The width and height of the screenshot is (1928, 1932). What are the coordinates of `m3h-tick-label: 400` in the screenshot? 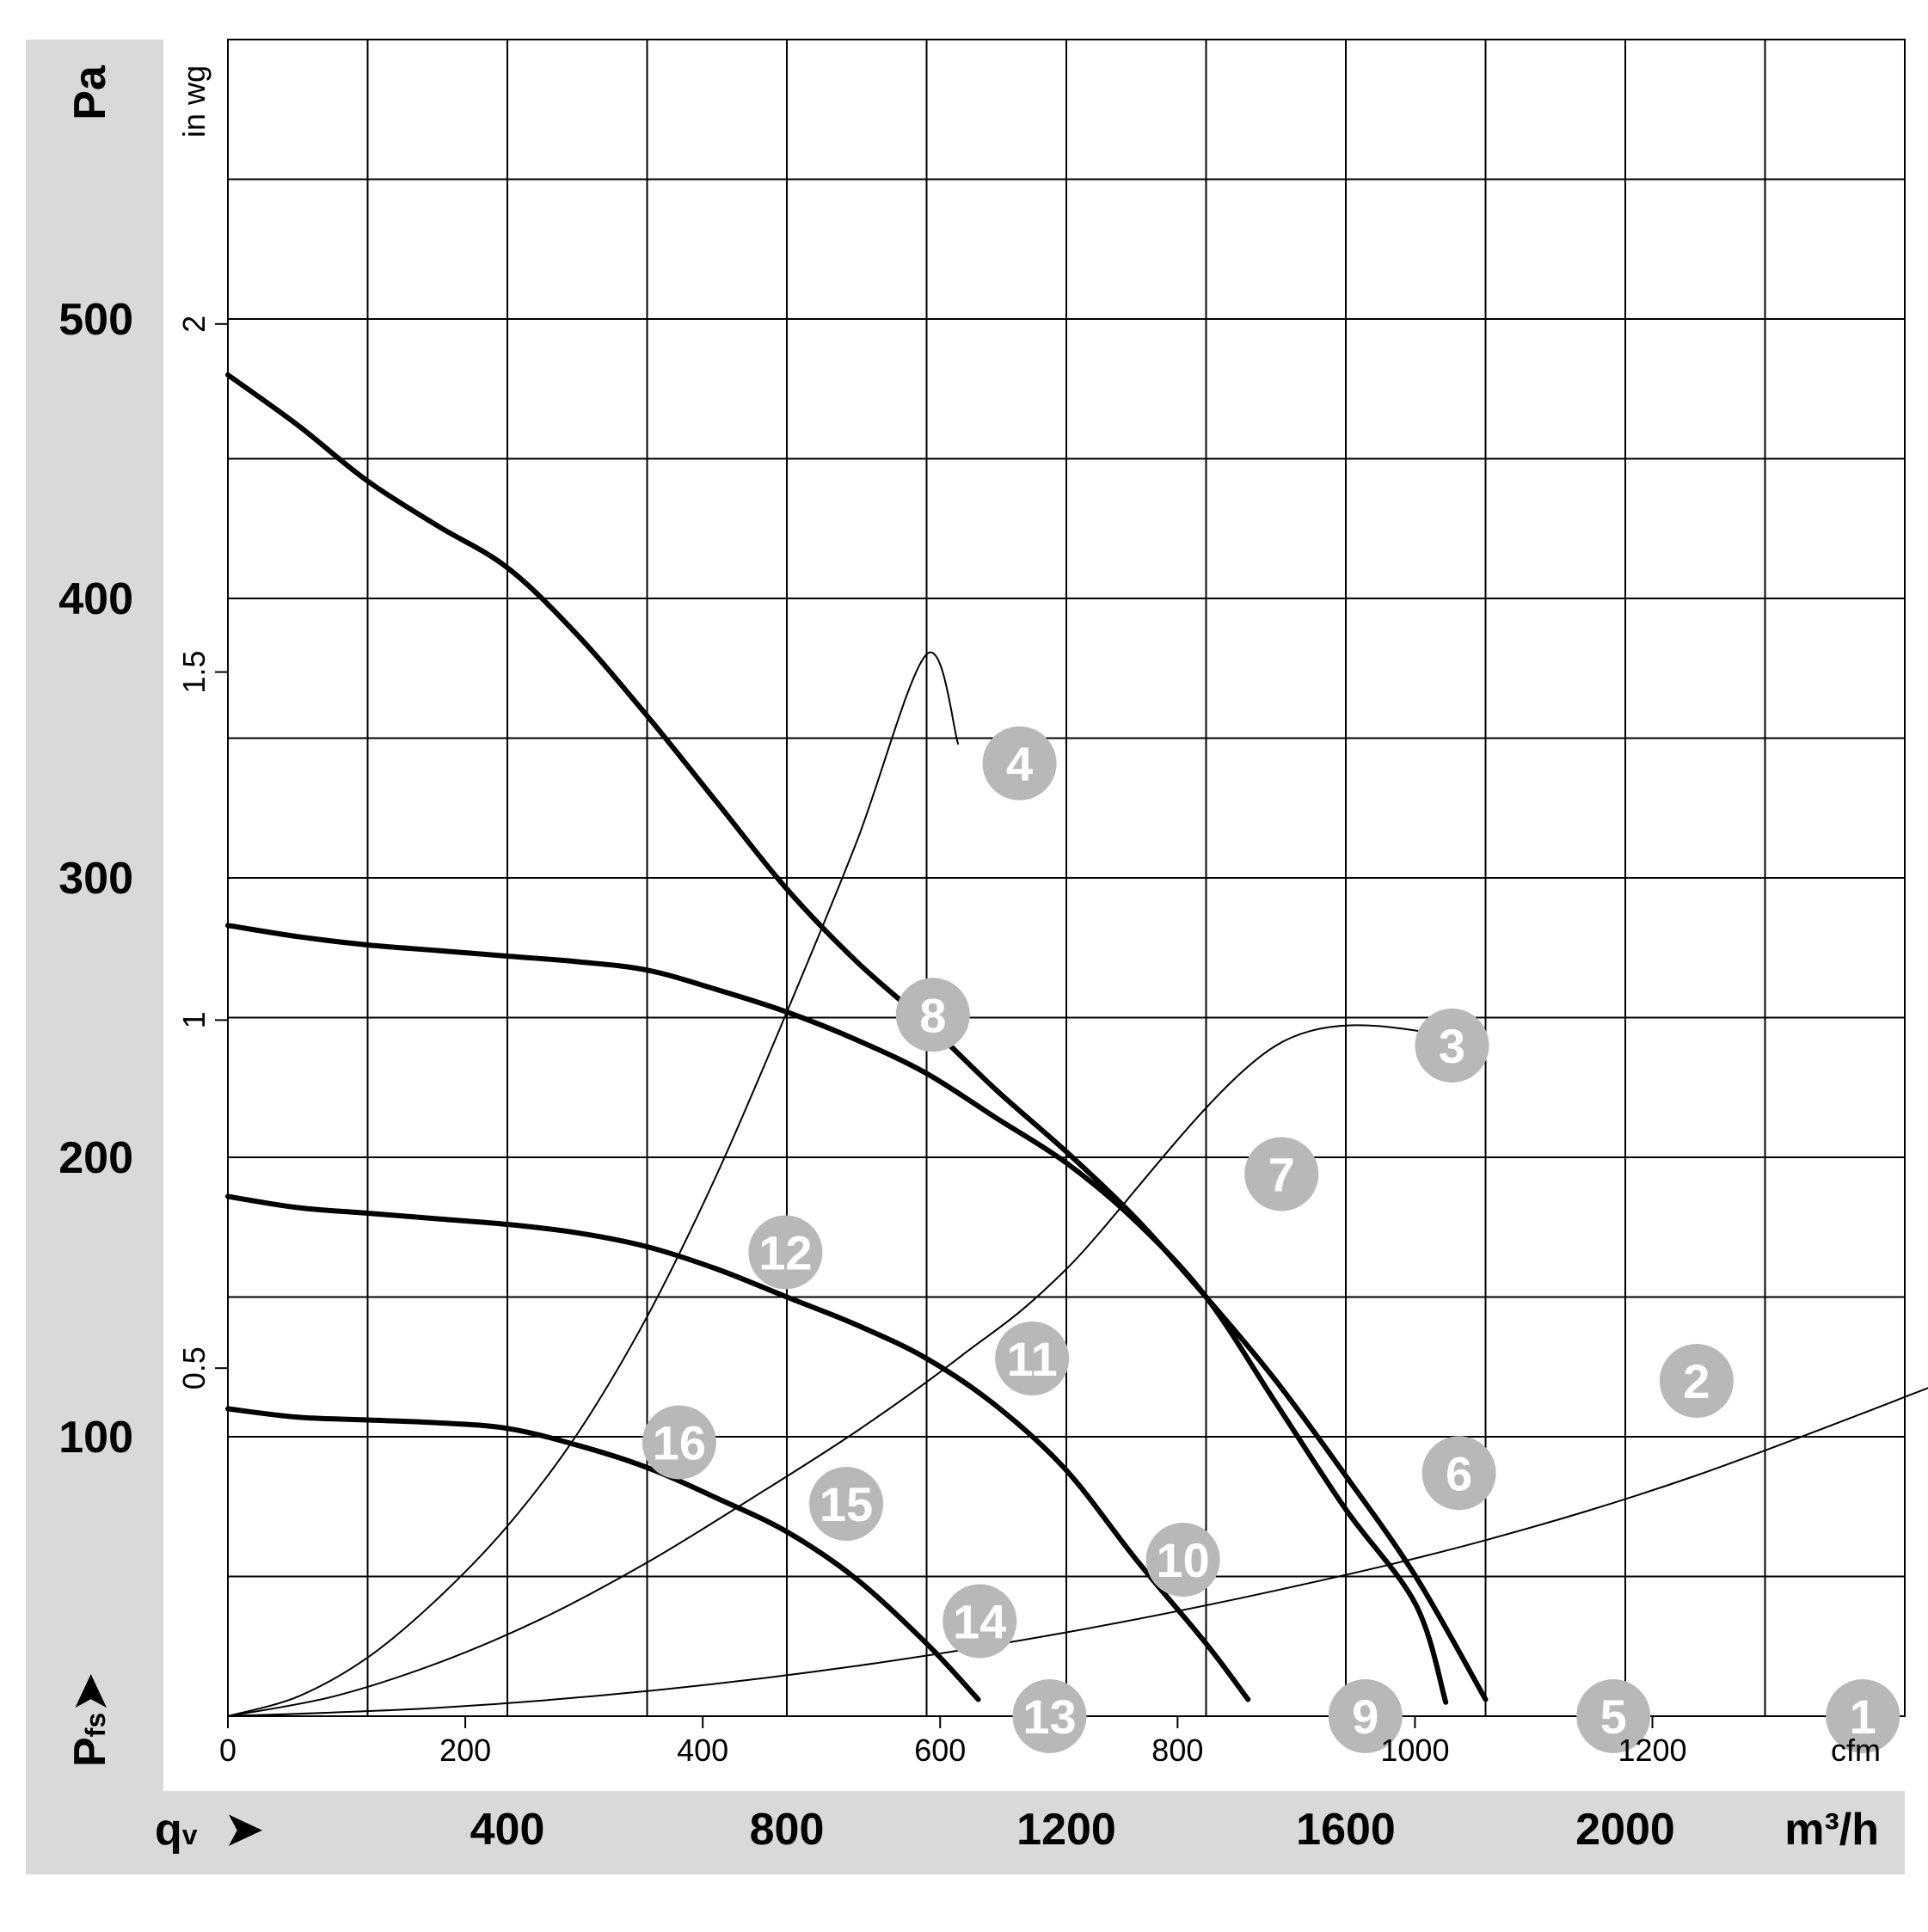 It's located at (507, 1830).